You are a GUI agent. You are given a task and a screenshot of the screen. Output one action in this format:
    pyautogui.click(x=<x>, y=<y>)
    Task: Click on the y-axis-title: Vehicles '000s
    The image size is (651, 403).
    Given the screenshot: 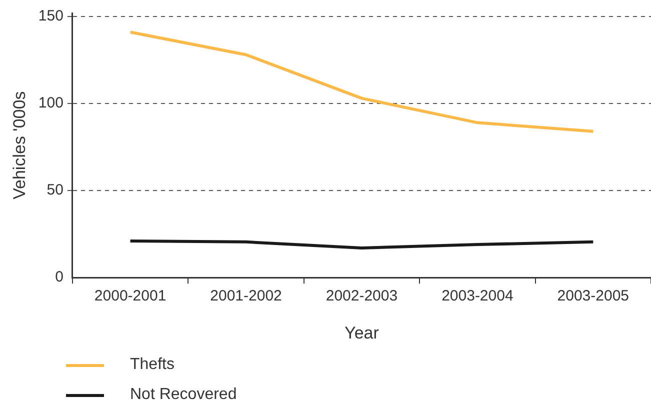 What is the action you would take?
    pyautogui.click(x=19, y=145)
    